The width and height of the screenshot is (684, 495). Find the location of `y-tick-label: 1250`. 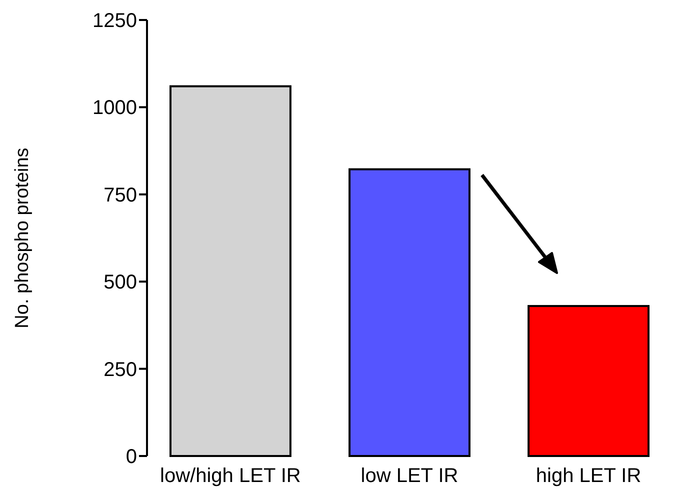

y-tick-label: 1250 is located at coordinates (114, 21).